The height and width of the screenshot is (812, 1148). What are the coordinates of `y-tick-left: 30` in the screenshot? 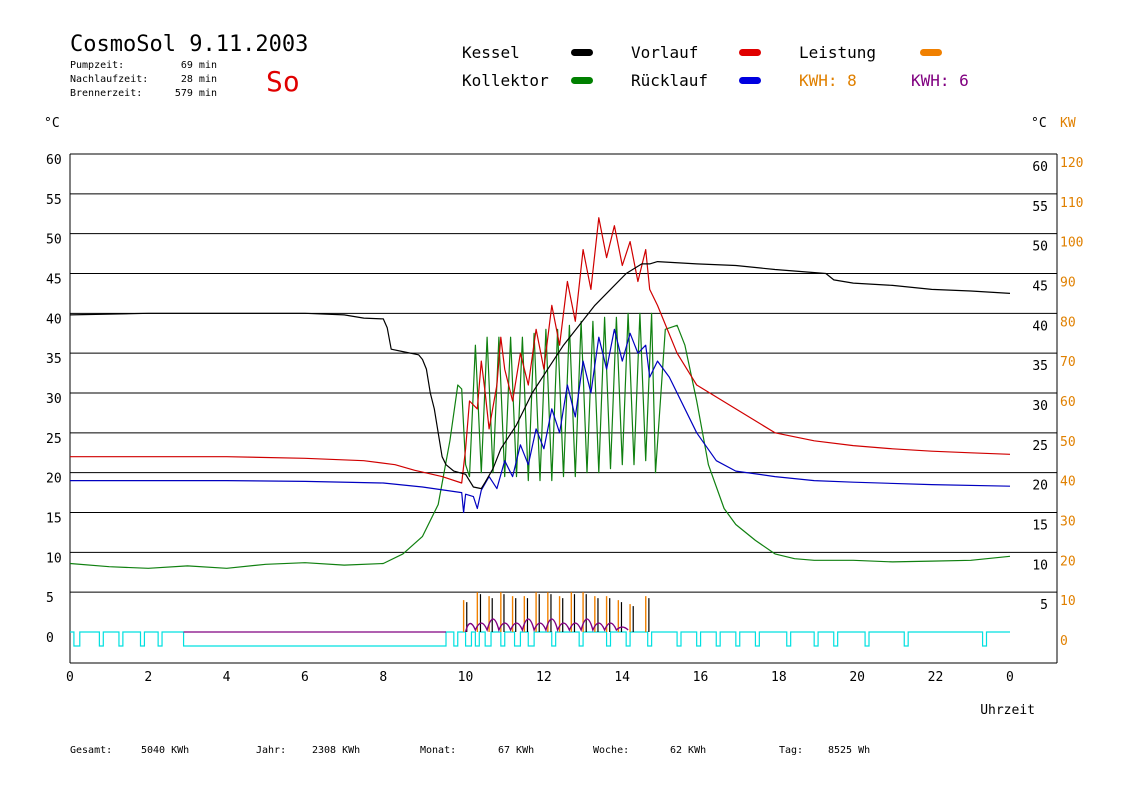 It's located at (54, 399).